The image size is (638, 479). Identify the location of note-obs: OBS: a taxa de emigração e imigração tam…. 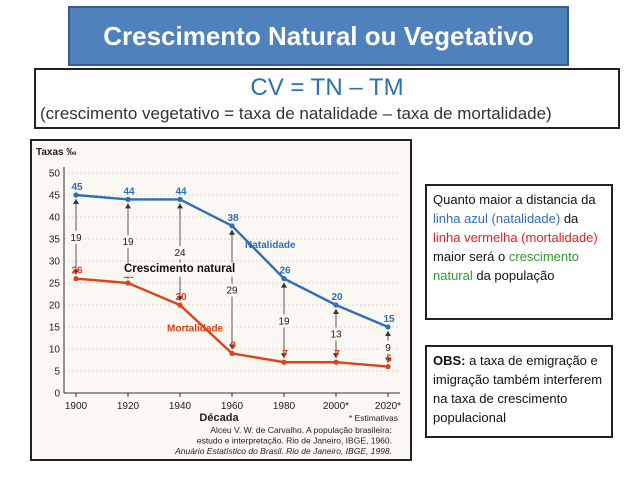
(519, 391).